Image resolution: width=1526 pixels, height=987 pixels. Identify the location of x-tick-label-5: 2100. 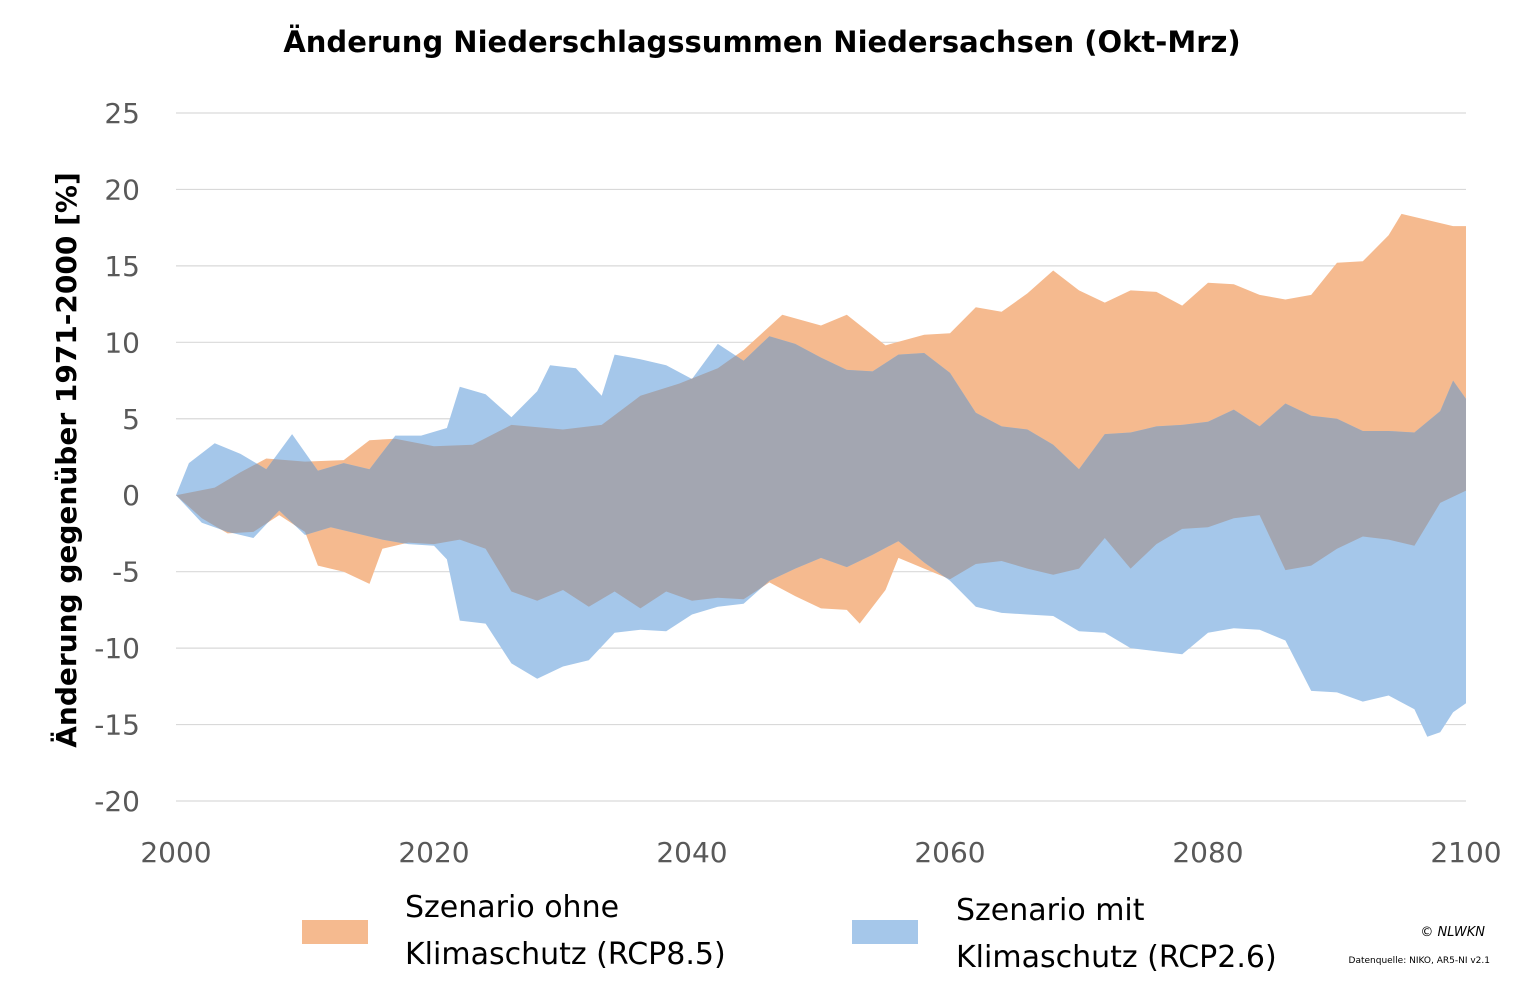
(1465, 852).